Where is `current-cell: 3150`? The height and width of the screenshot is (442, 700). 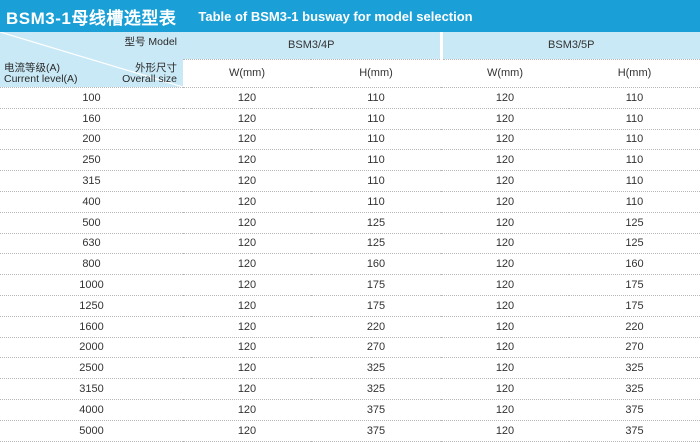 current-cell: 3150 is located at coordinates (91, 389).